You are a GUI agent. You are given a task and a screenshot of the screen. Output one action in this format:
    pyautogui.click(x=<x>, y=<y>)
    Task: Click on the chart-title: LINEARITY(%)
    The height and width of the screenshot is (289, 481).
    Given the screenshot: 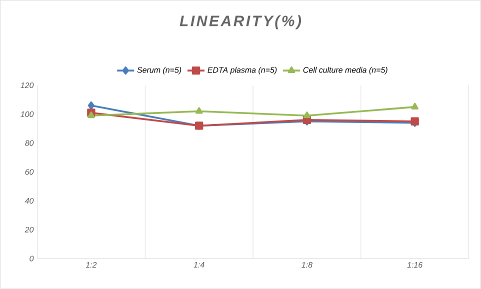 What is the action you would take?
    pyautogui.click(x=241, y=22)
    